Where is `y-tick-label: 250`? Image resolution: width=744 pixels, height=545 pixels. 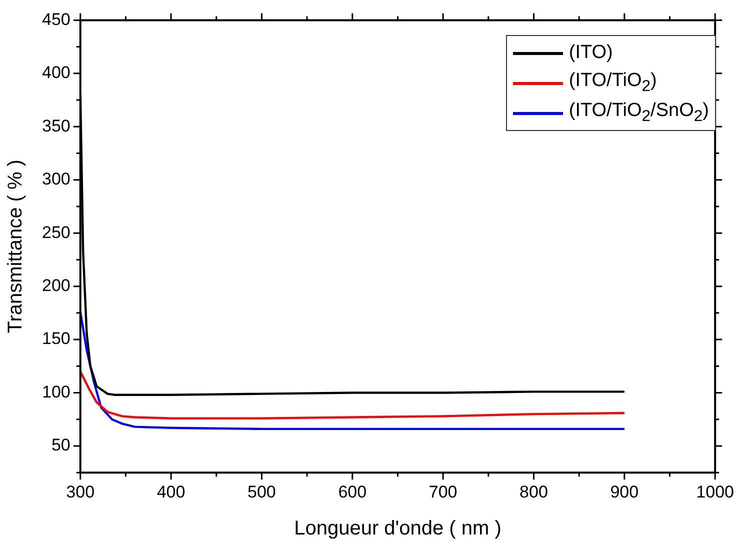
y-tick-label: 250 is located at coordinates (56, 232).